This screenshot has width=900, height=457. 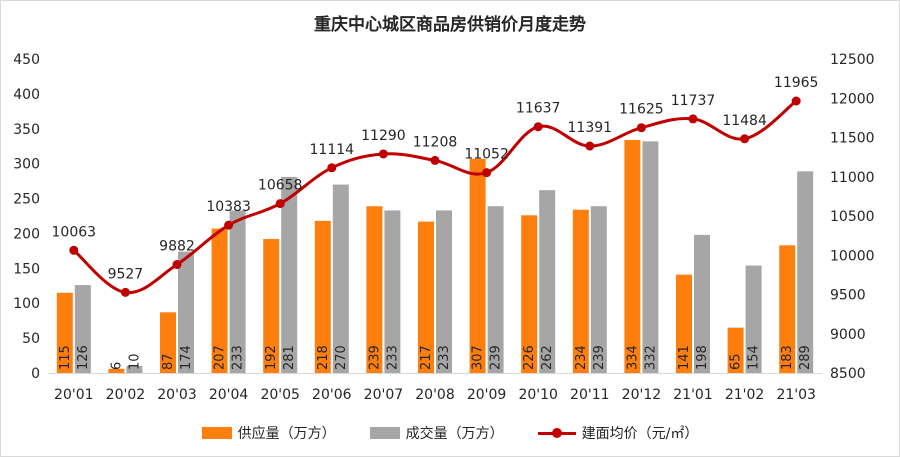 I want to click on x-tick-label: 20'09, so click(x=486, y=395).